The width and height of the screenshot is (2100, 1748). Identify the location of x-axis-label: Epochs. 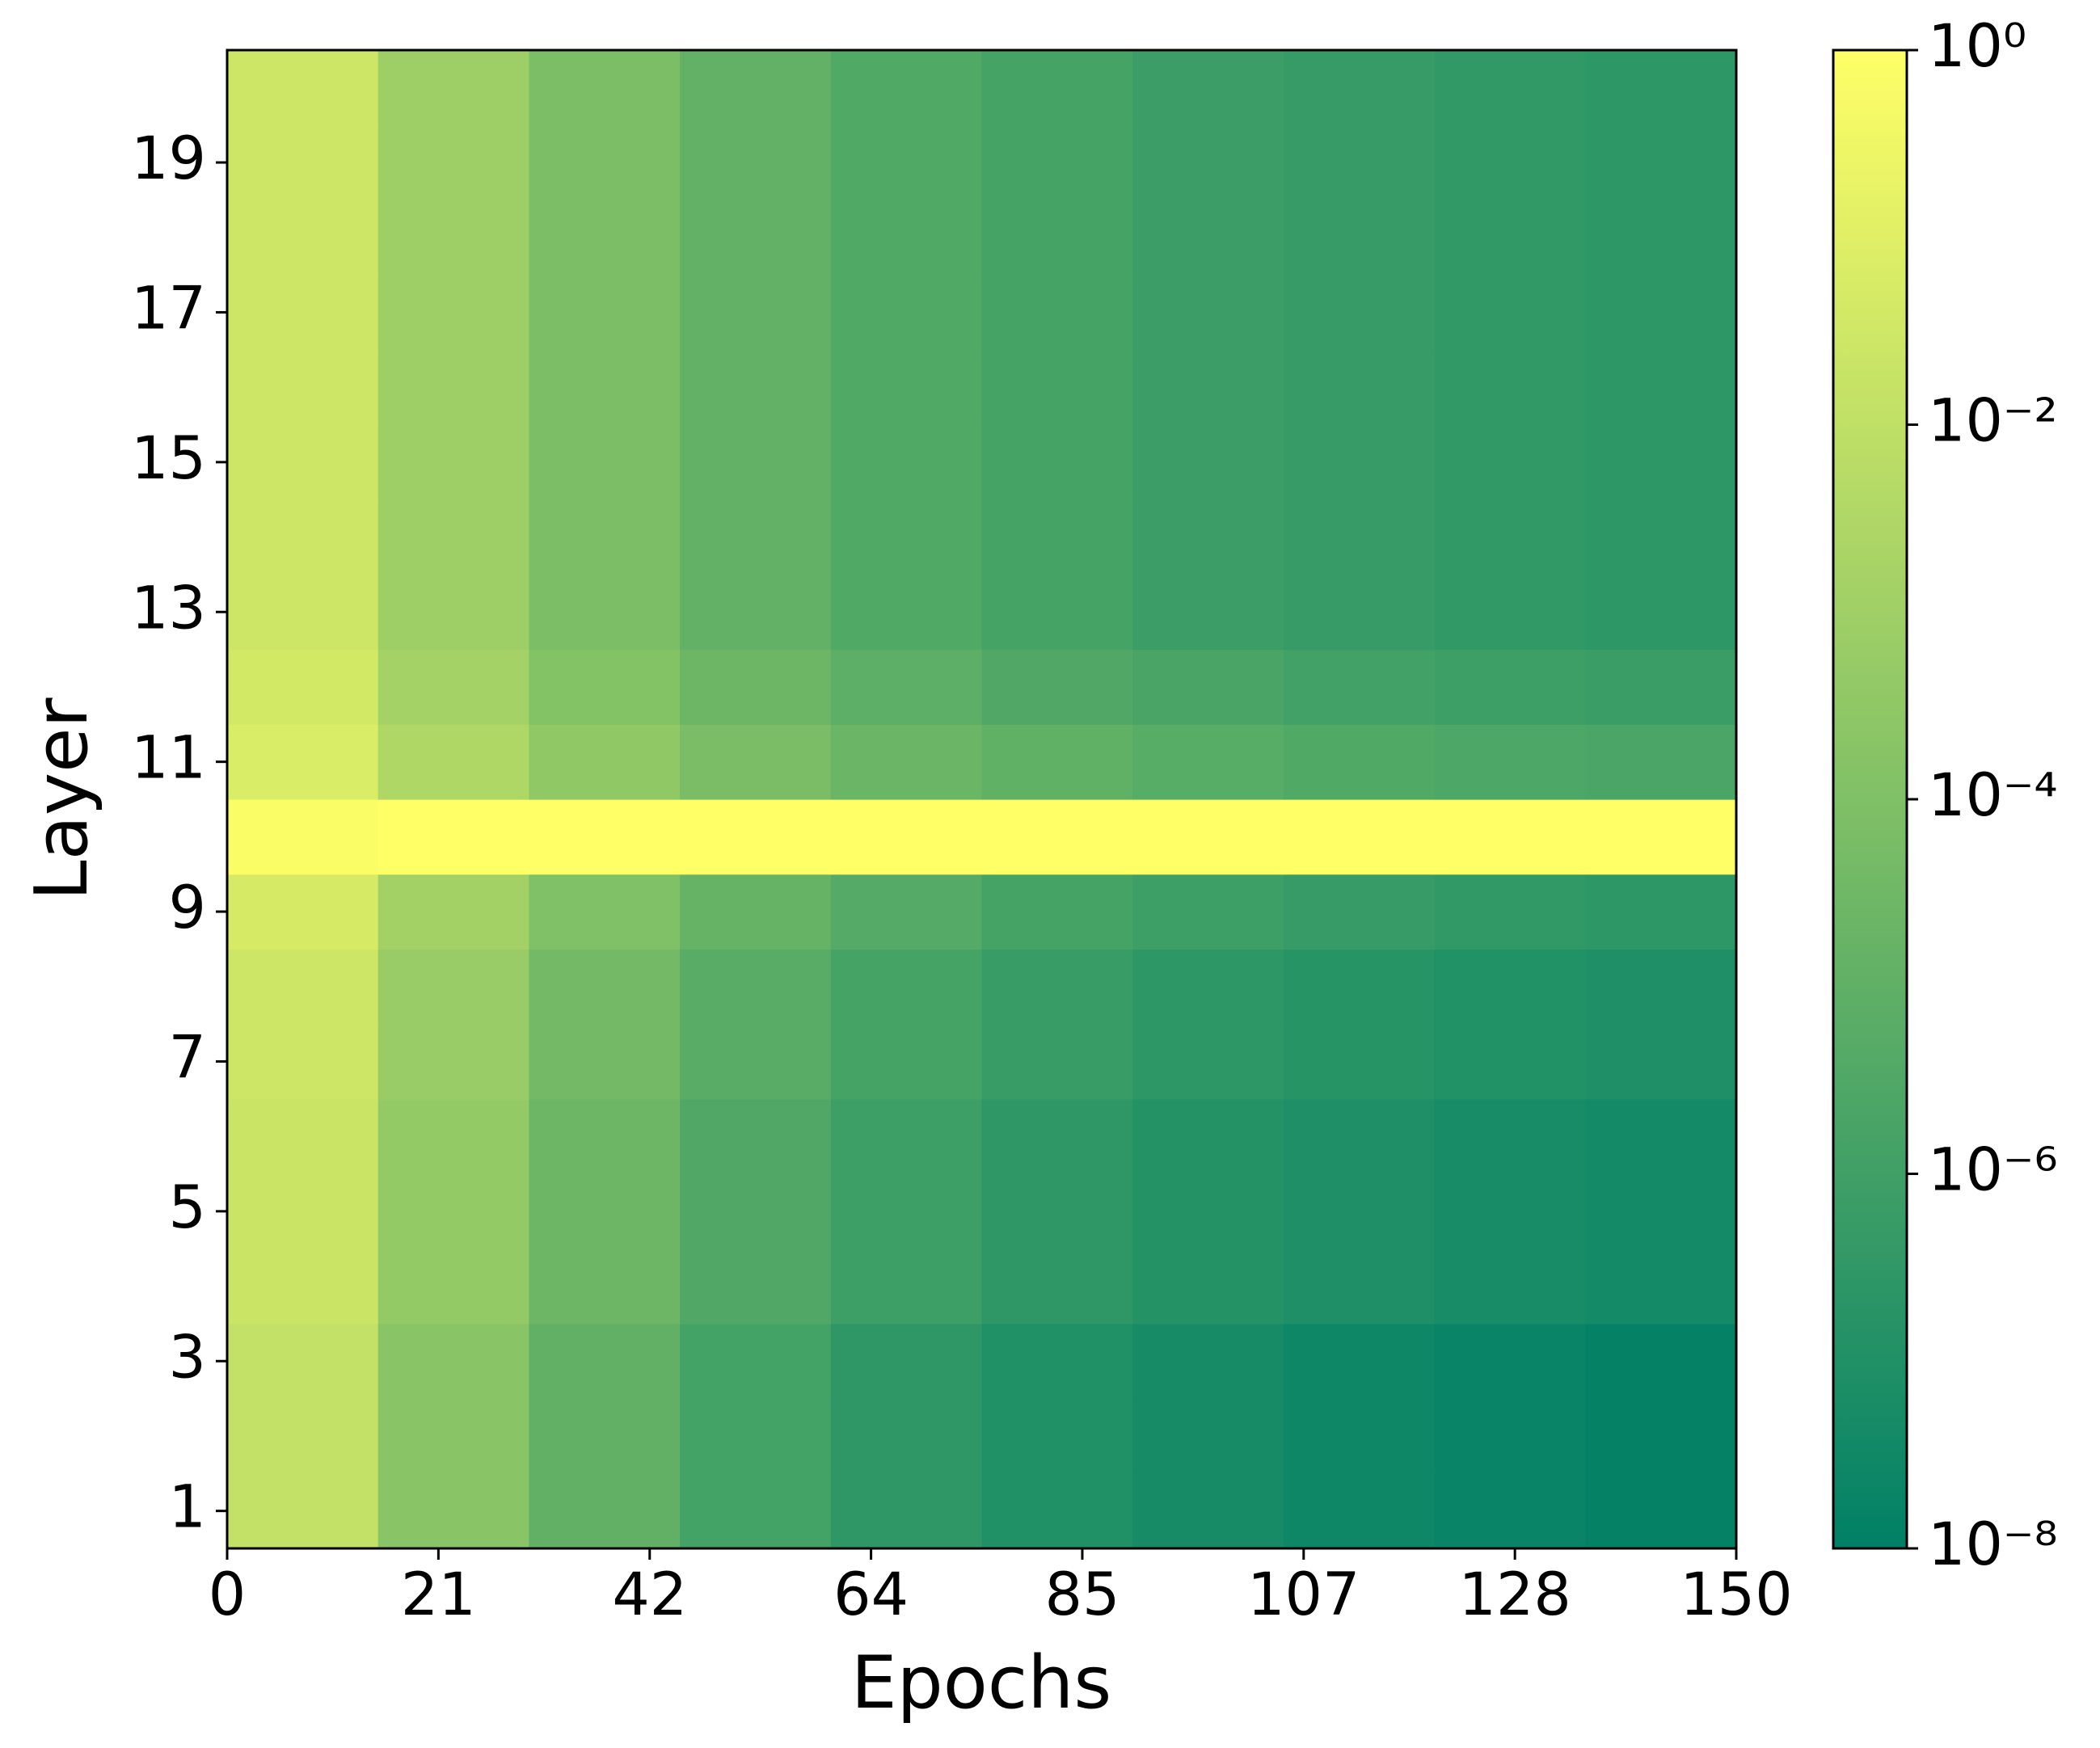
(981, 1683).